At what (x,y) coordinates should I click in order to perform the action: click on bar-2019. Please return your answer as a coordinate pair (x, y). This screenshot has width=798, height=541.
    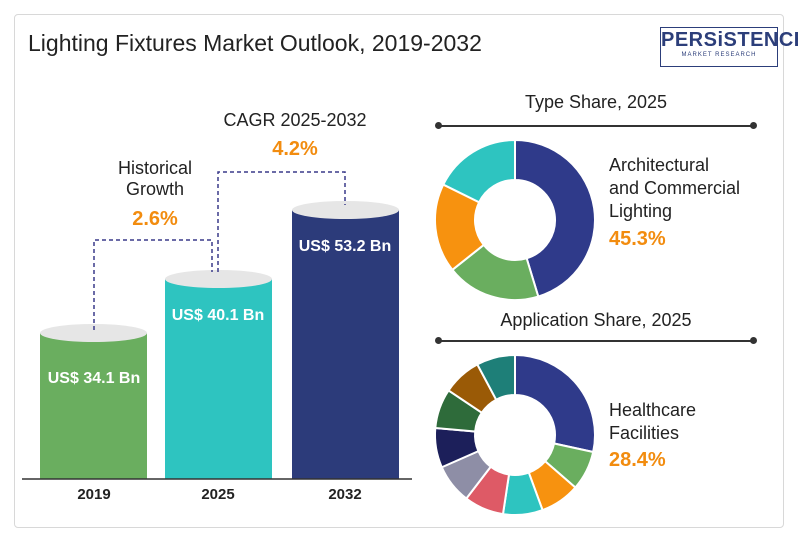
    Looking at the image, I should click on (93, 406).